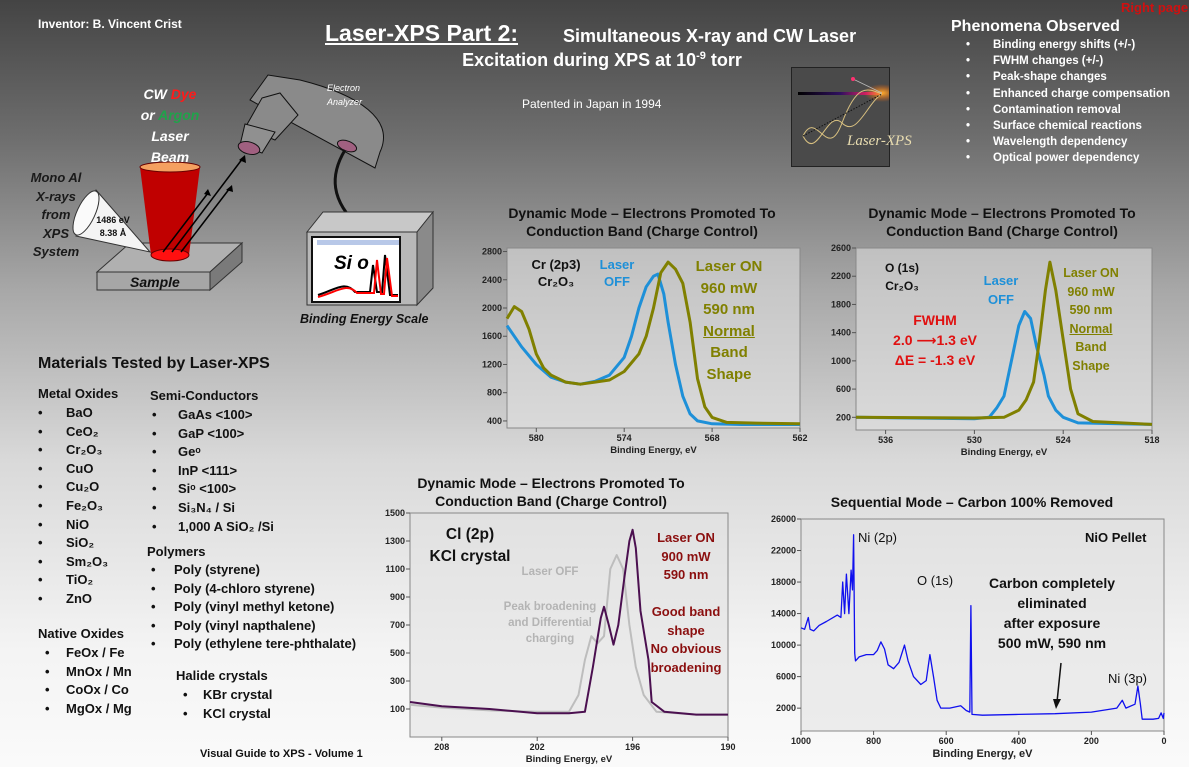 Image resolution: width=1189 pixels, height=767 pixels. What do you see at coordinates (568, 622) in the screenshot?
I see `series-line-laser-on` at bounding box center [568, 622].